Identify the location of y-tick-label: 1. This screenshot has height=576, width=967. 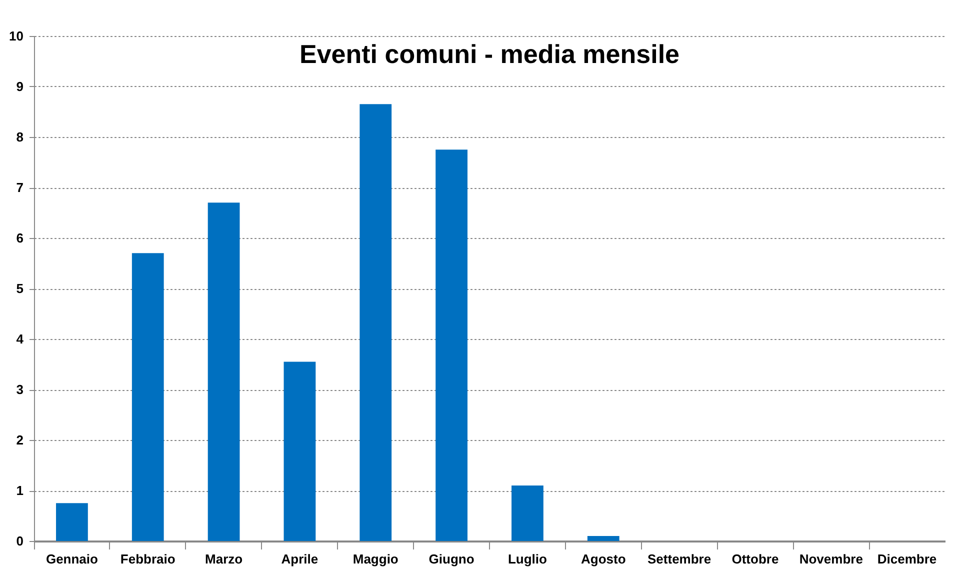
(20, 490).